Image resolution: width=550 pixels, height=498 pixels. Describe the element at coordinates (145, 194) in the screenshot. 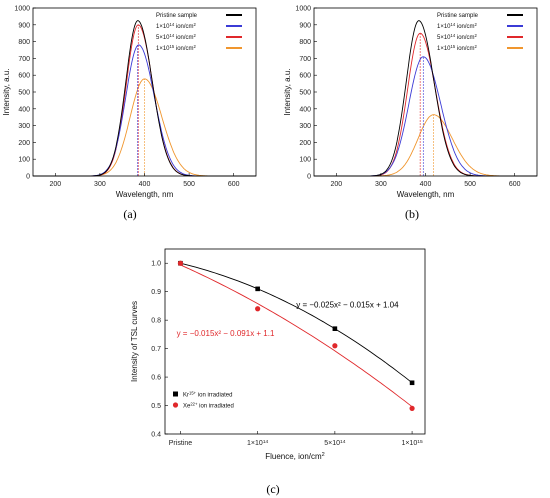

I see `a-x-axis-label: Wavelength, nm` at that location.